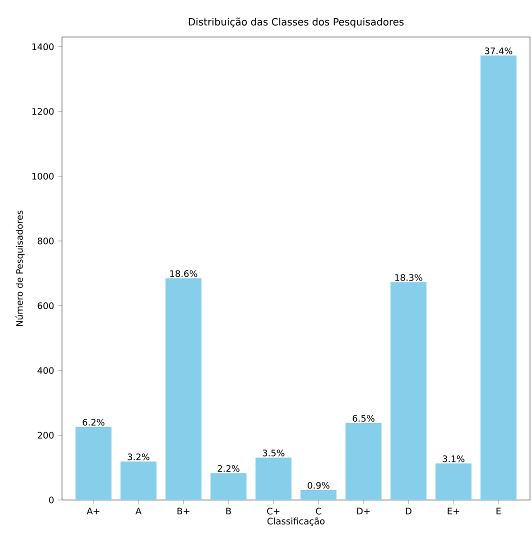 The width and height of the screenshot is (531, 538). I want to click on x-tick-label: A, so click(139, 511).